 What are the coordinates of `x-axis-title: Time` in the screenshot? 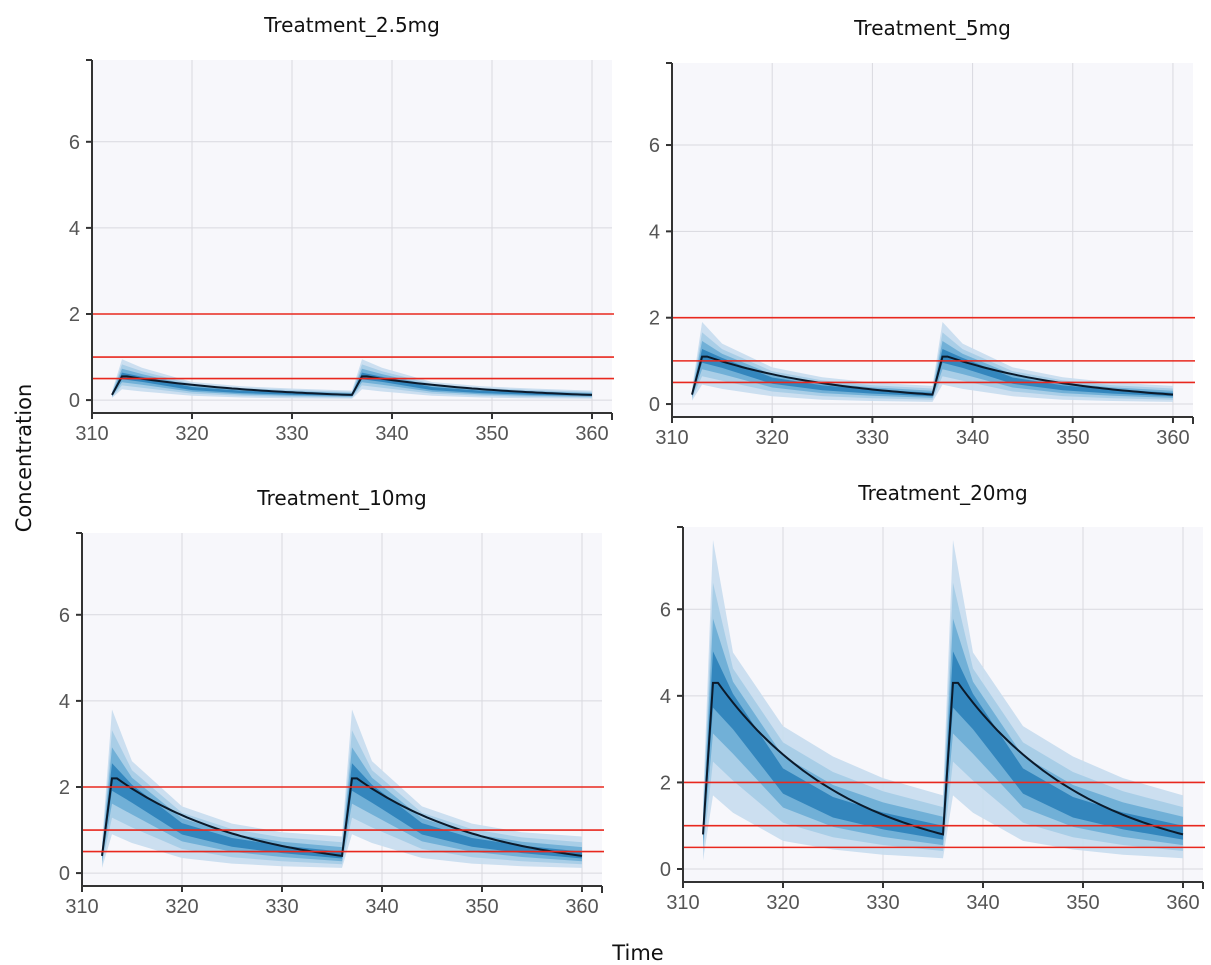 It's located at (637, 953).